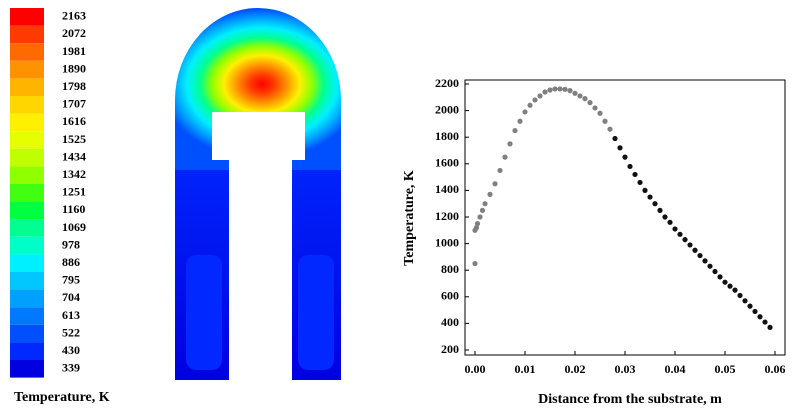 This screenshot has height=412, width=792. I want to click on colorbar-level: 795, so click(71, 280).